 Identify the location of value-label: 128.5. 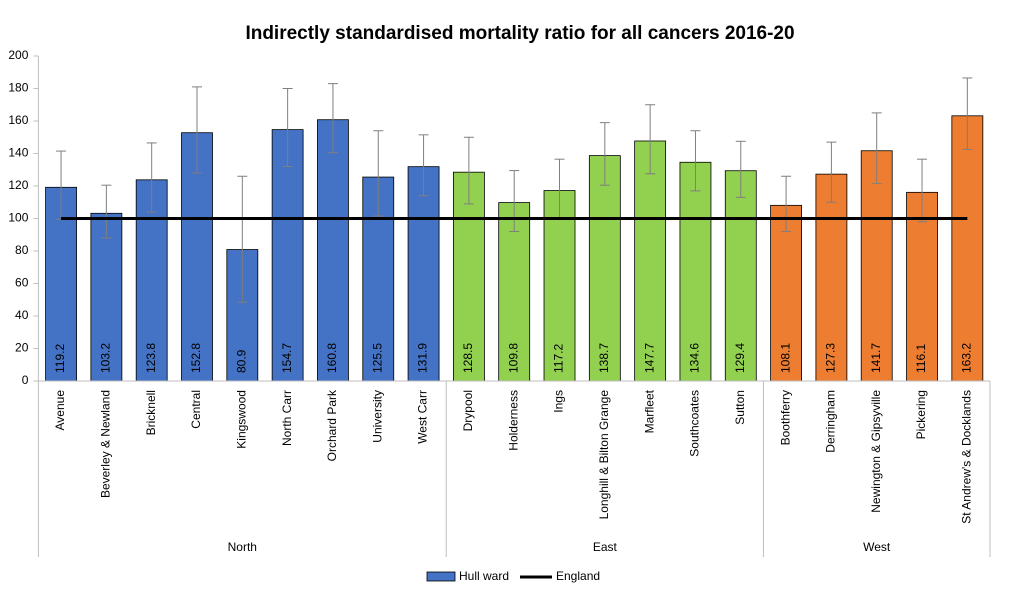
(468, 358).